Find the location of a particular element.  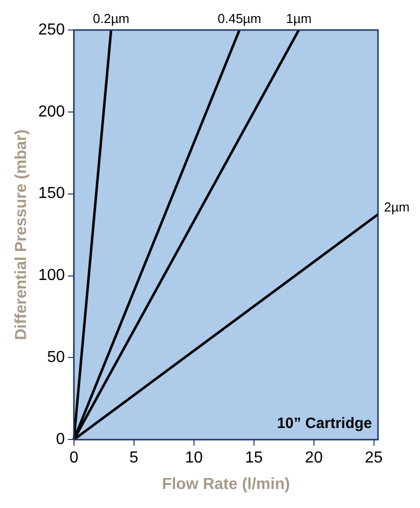

x-tick-label: 0 is located at coordinates (73, 458).